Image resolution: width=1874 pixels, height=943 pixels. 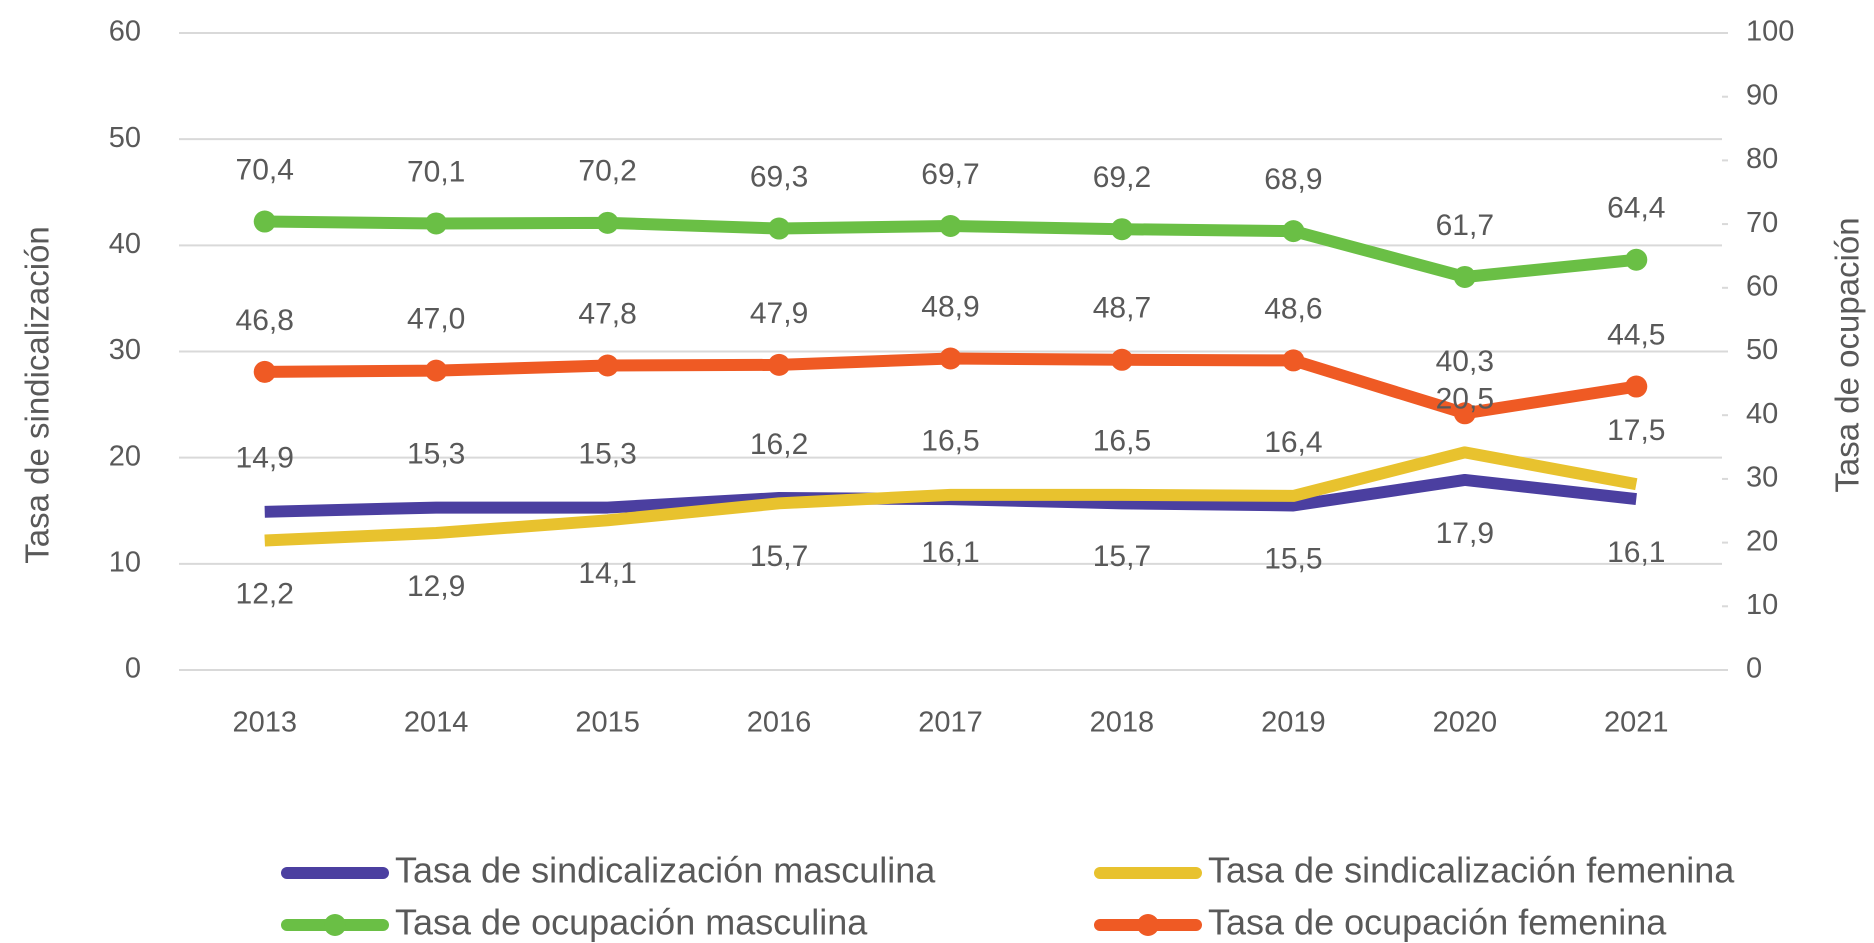 What do you see at coordinates (125, 456) in the screenshot?
I see `y-tick-label: 20` at bounding box center [125, 456].